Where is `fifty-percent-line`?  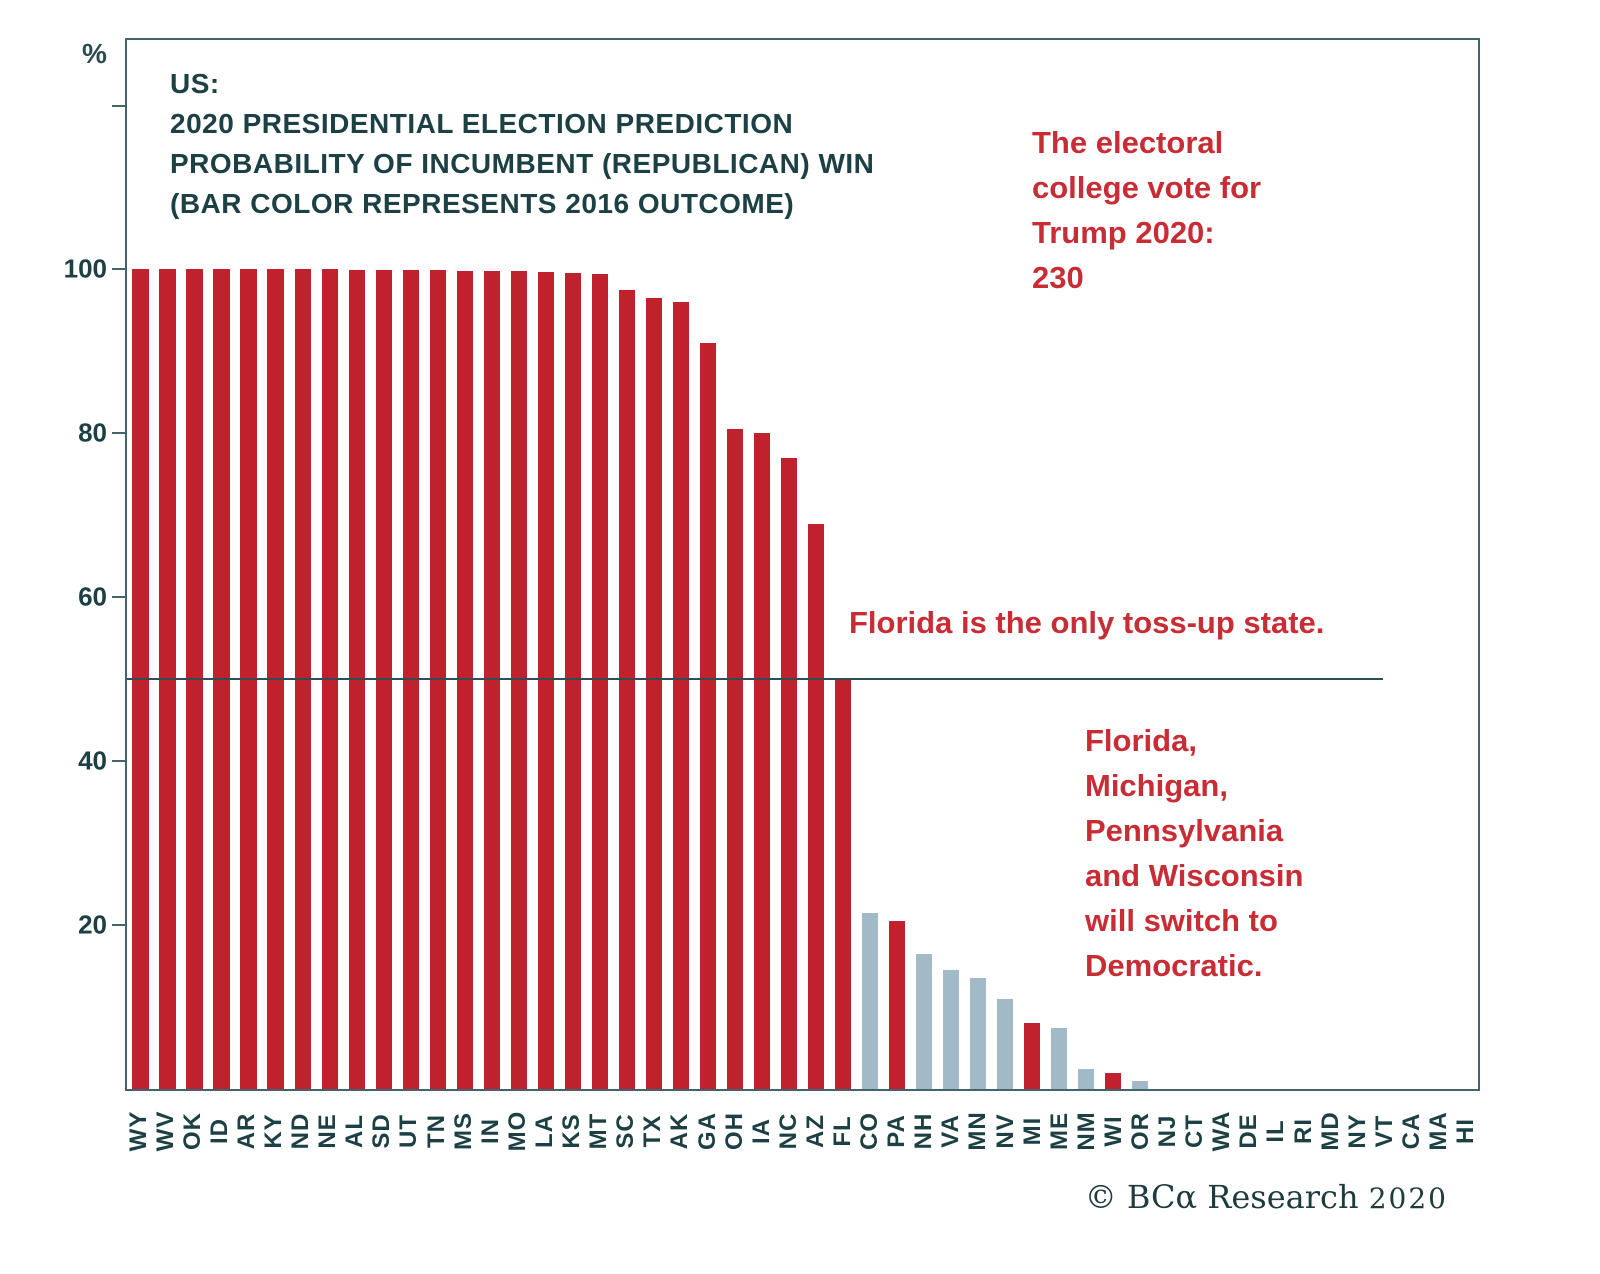
fifty-percent-line is located at coordinates (755, 679).